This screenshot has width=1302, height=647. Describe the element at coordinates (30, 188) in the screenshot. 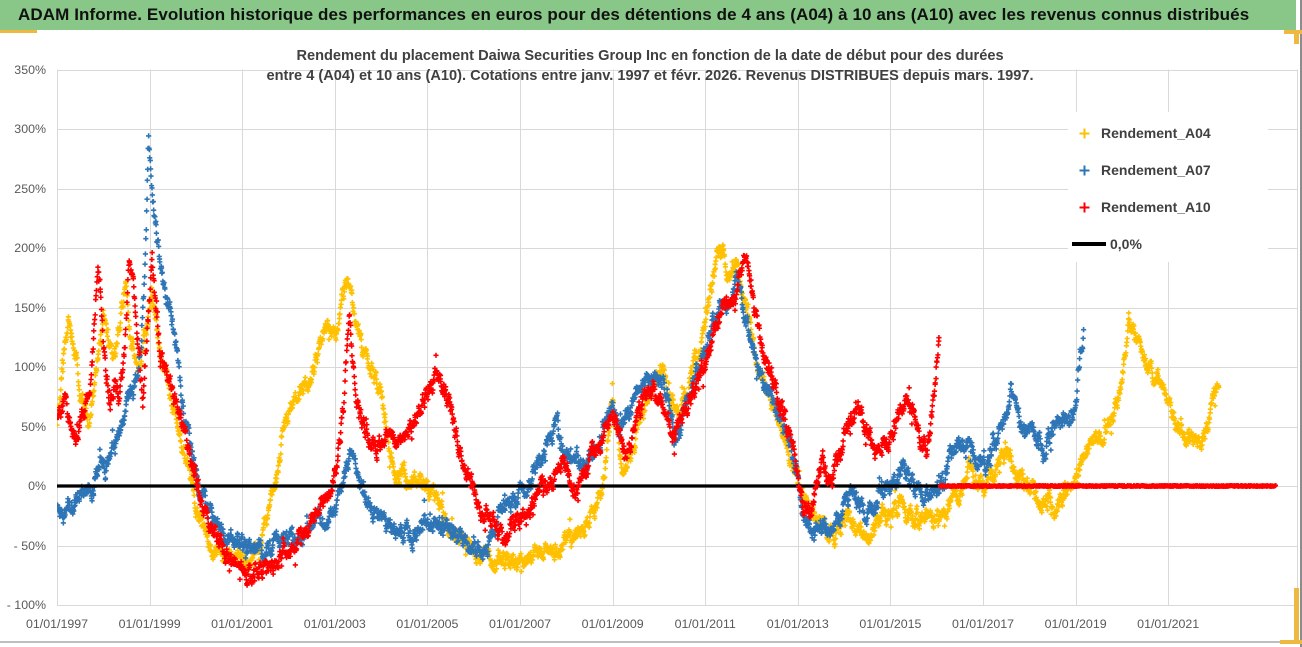

I see `y-axis-label: 250%` at that location.